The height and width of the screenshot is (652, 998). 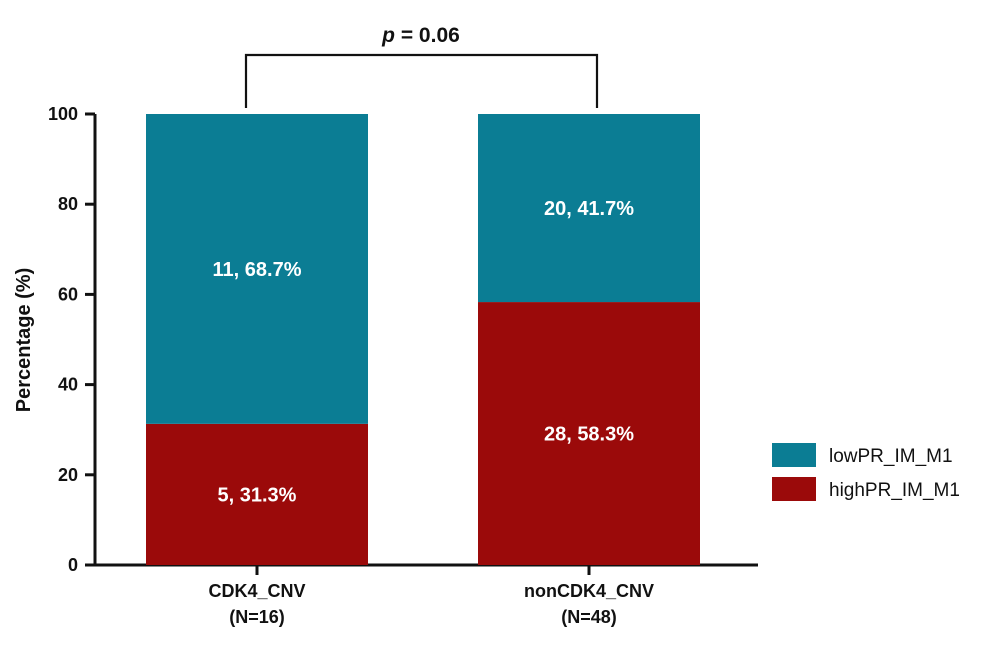 I want to click on legend-label: highPR_IM_M1, so click(x=894, y=490).